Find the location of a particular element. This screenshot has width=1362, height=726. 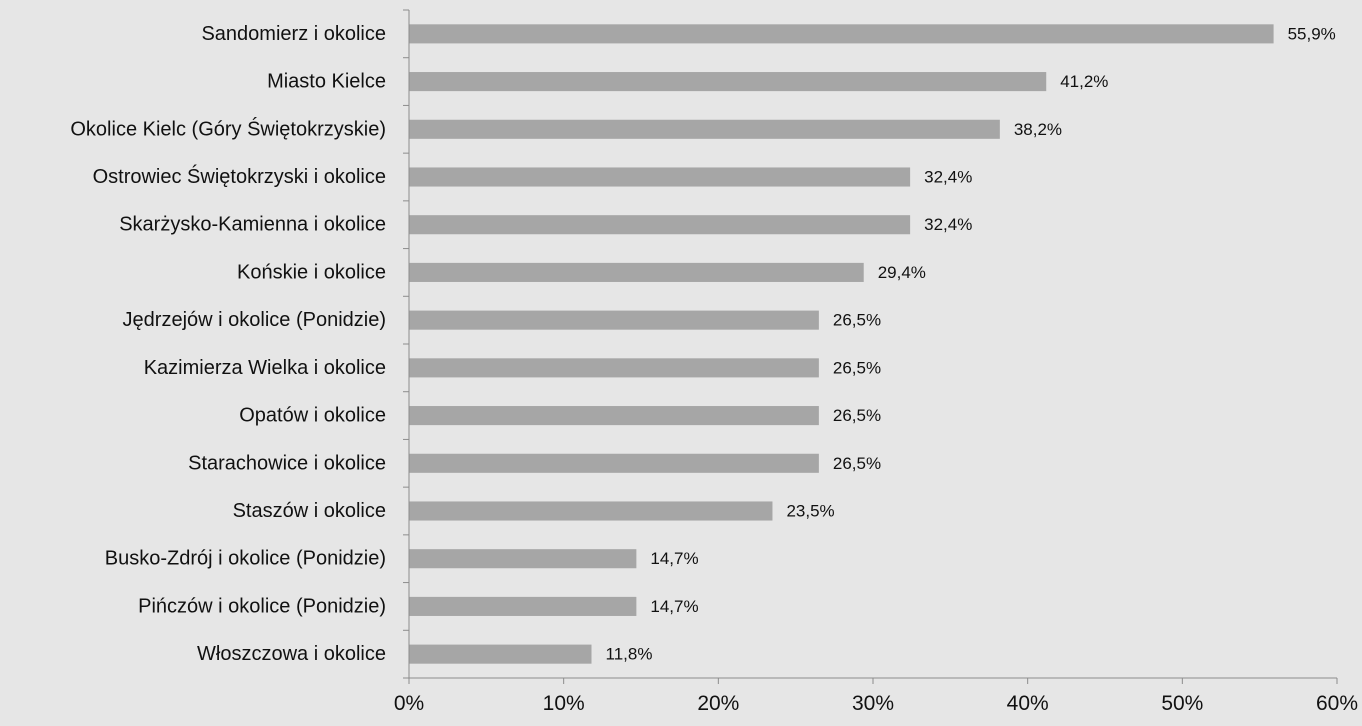

value-label-opatow-i-okolice: 26,5% is located at coordinates (857, 415).